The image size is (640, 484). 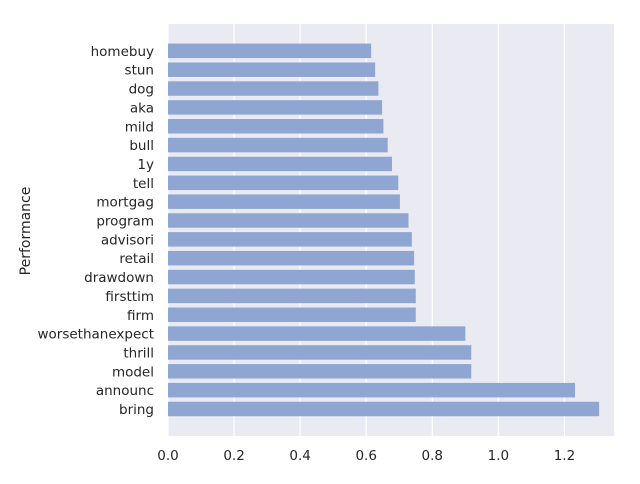 I want to click on y-tick-label: dog, so click(x=141, y=90).